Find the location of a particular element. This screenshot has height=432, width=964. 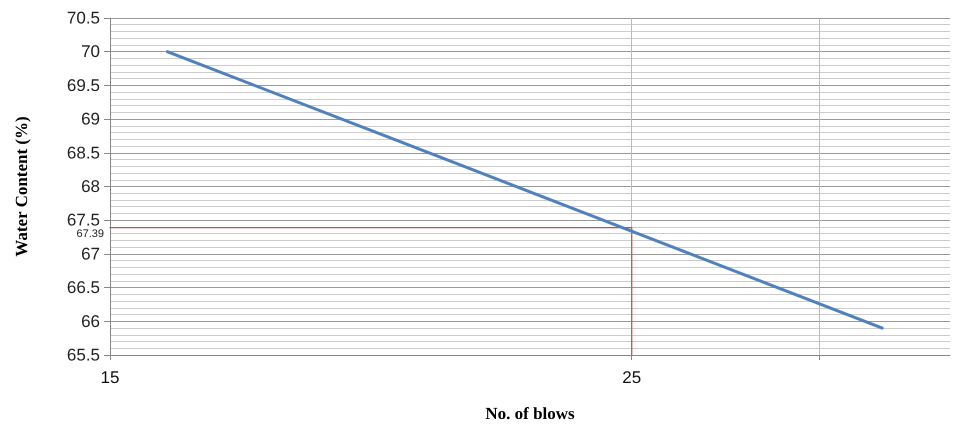

y-tick-label: 70 is located at coordinates (90, 52).